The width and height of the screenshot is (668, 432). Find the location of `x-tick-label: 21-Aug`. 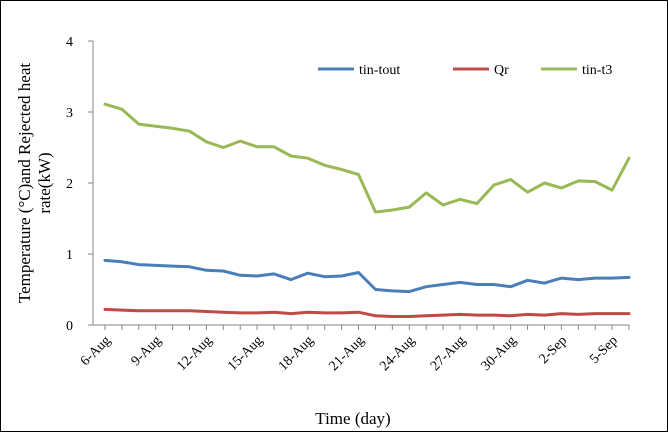

x-tick-label: 21-Aug is located at coordinates (347, 353).